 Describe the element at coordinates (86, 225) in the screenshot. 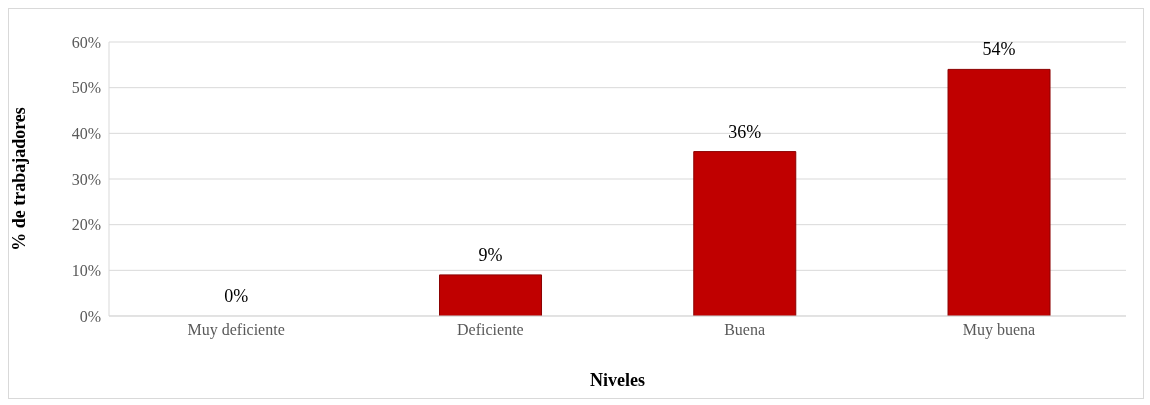

I see `y-tick-label: 20%` at that location.